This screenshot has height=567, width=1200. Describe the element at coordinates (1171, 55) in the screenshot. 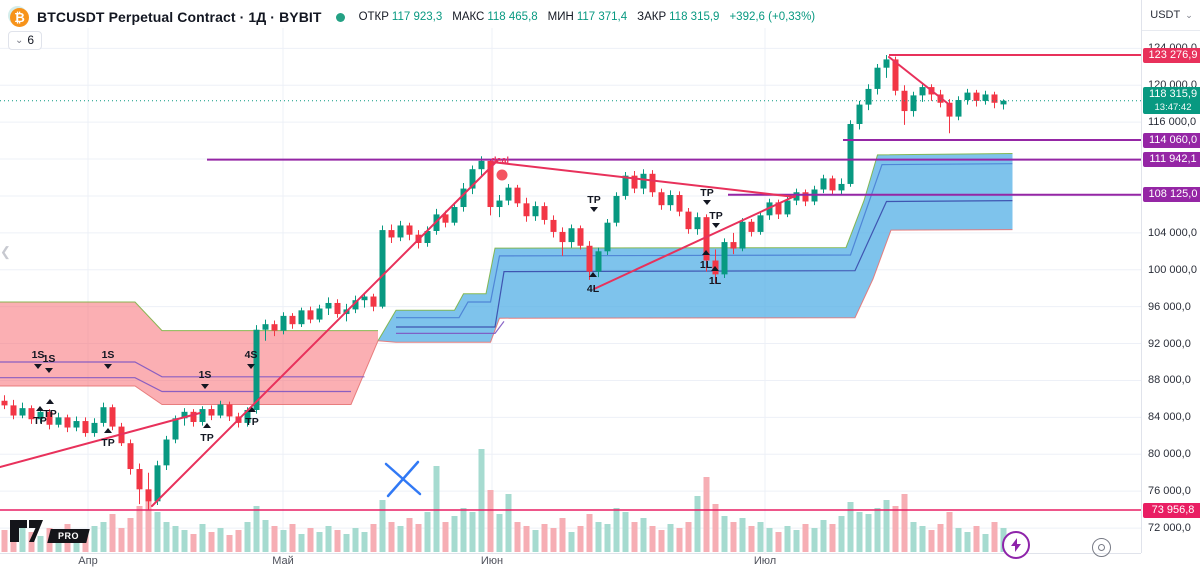

I see `level-price-label: 123 276,9` at that location.